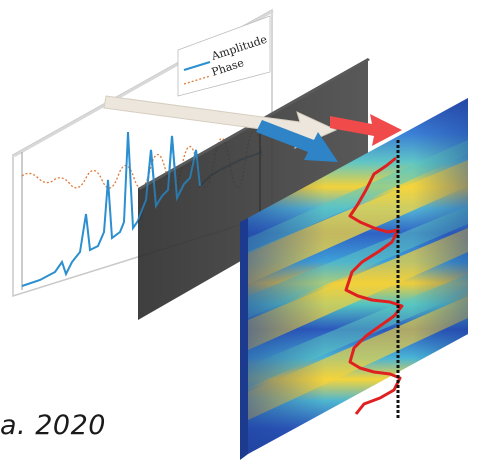 Image resolution: width=479 pixels, height=467 pixels. I want to click on heatmap-trace, so click(374, 285).